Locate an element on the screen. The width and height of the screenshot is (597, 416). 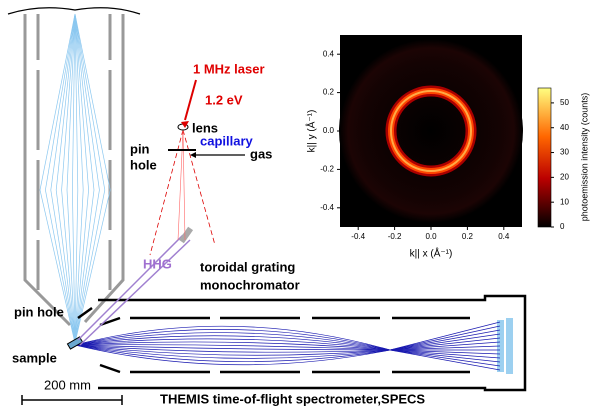
sample-label: sample is located at coordinates (34, 357).